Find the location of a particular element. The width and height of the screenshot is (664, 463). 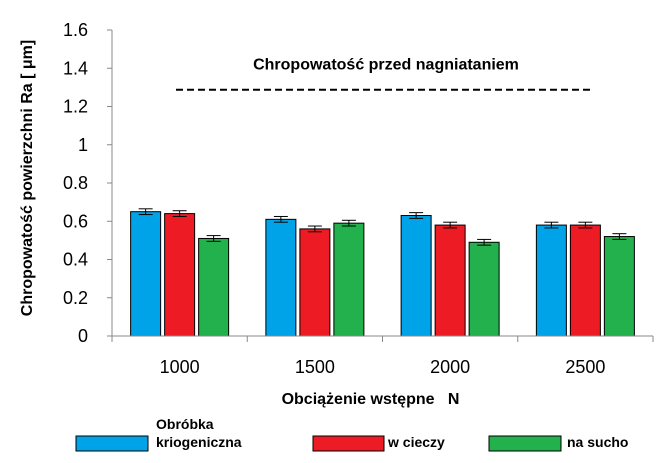

y-tick-label: 1.2 is located at coordinates (75, 107).